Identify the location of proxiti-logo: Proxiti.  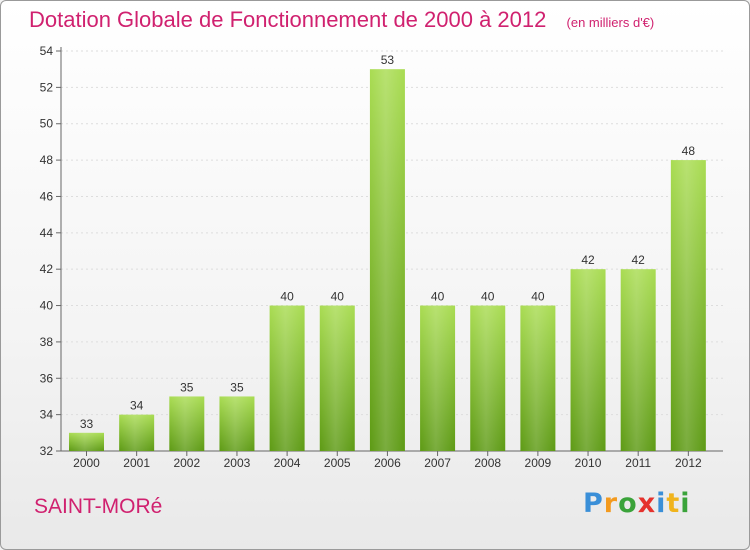
(637, 503).